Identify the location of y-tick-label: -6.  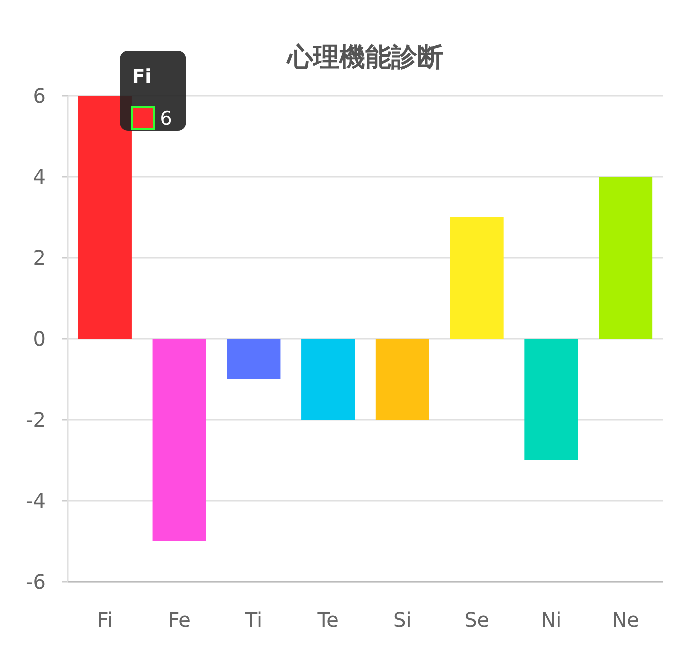
(36, 582).